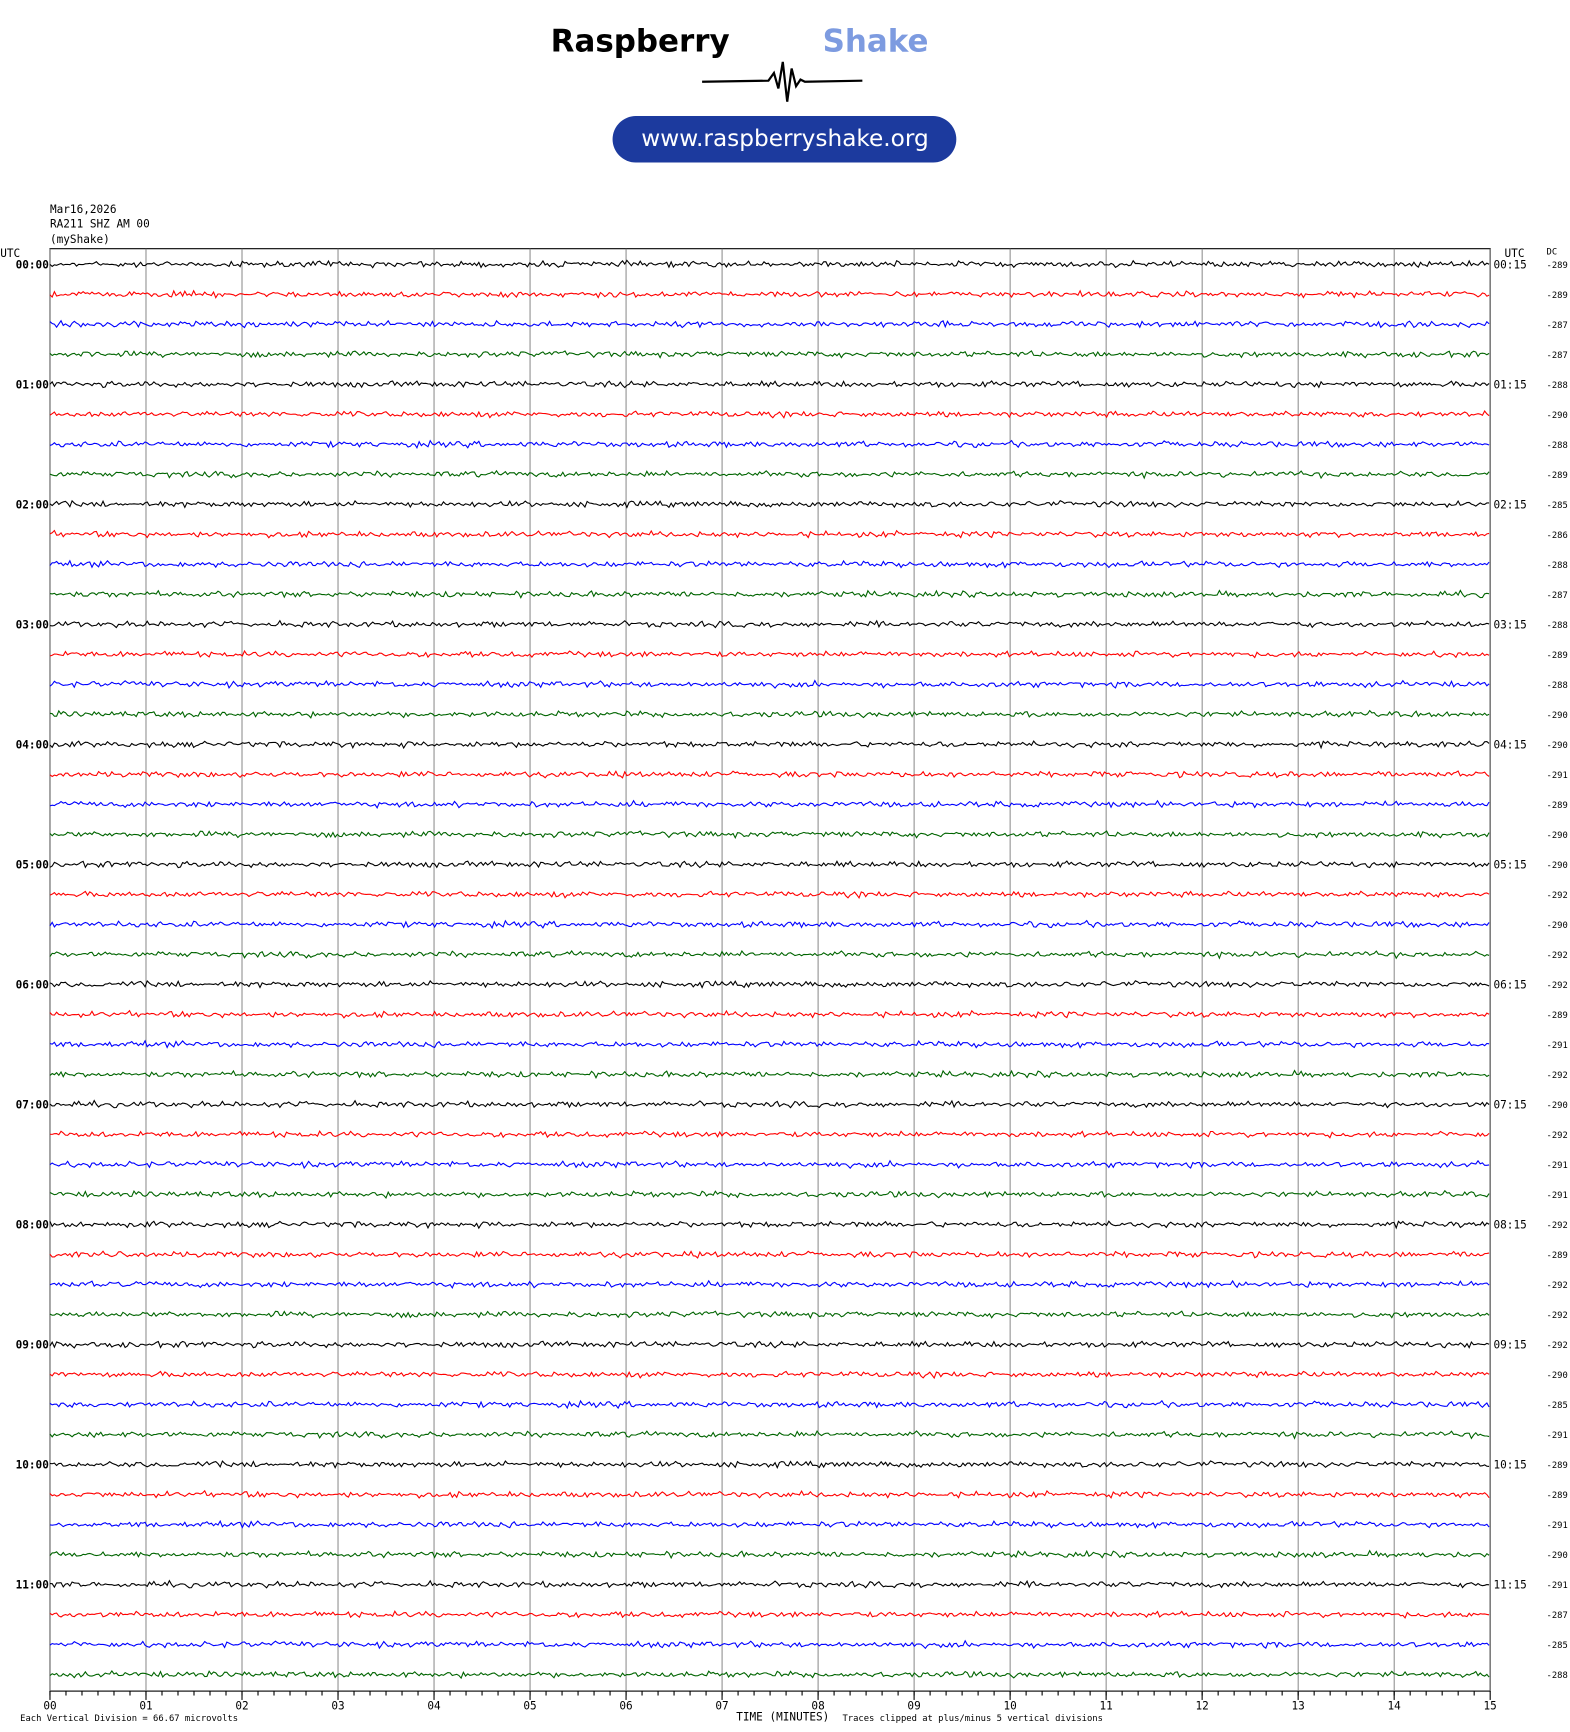 The width and height of the screenshot is (1570, 1732). I want to click on right-time-label: 08:15, so click(1509, 1225).